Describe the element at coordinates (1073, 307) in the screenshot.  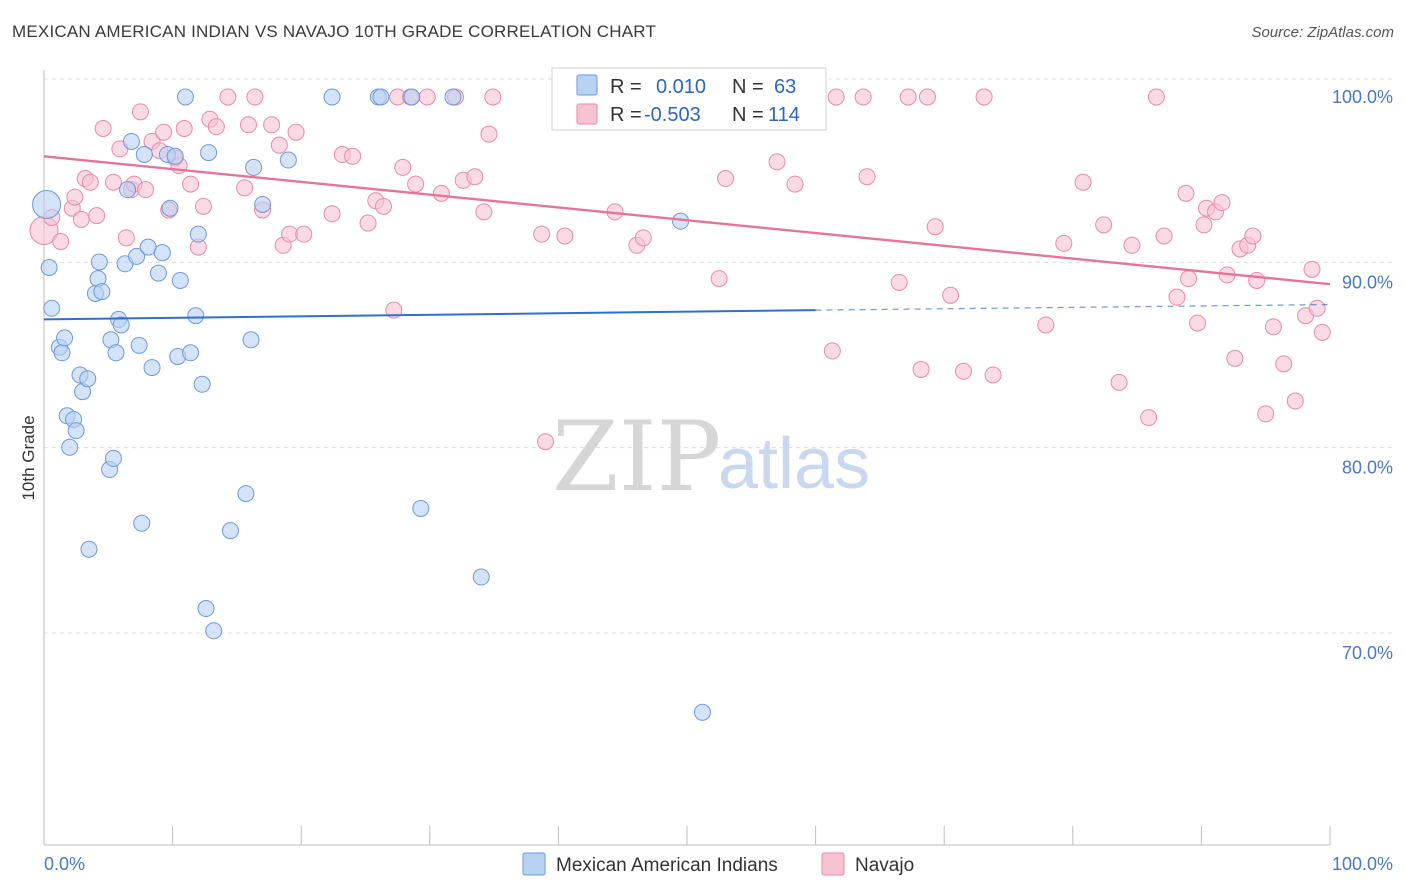
I see `blue-trend-extension` at that location.